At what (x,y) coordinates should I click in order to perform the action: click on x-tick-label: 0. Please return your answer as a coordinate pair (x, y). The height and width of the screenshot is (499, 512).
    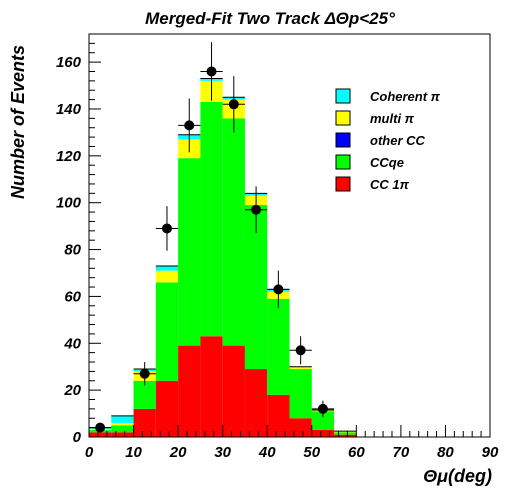
    Looking at the image, I should click on (89, 452).